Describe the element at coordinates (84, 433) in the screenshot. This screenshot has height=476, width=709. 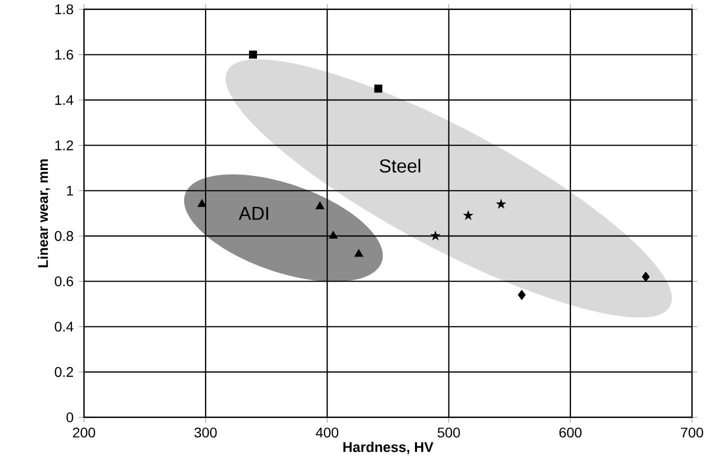
I see `x-tick-label: 200` at that location.